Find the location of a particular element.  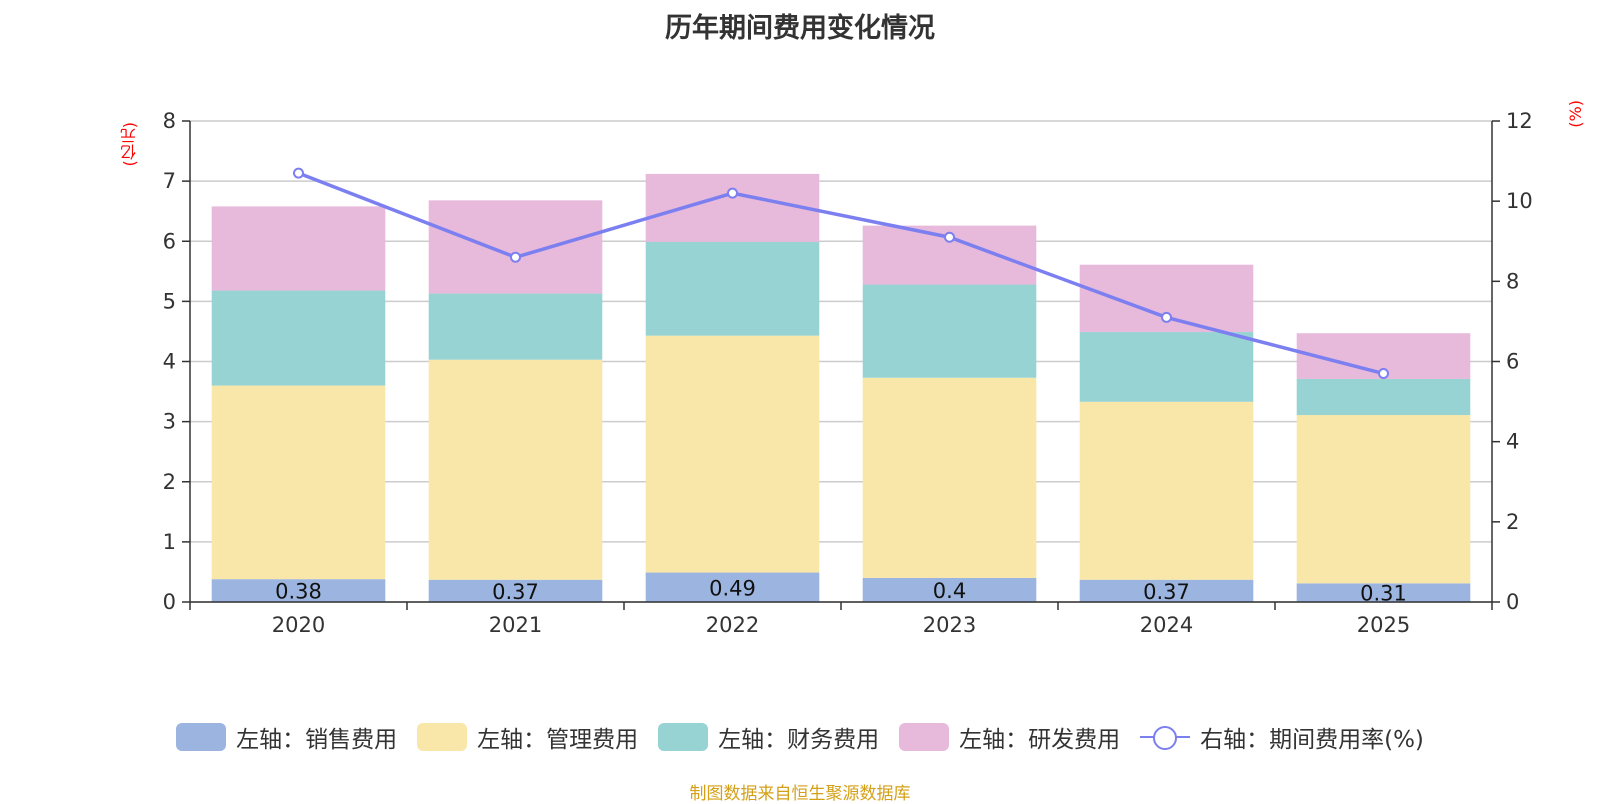

right-axis-tick-label: 4 is located at coordinates (1512, 442).